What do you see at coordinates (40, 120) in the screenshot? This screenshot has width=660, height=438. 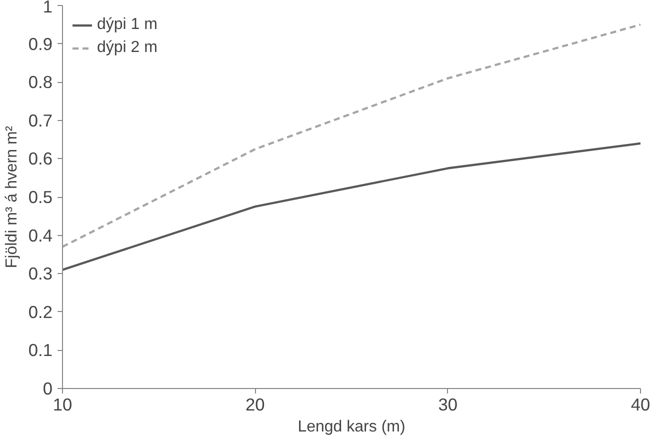 I see `y-tick-label: 0.7` at bounding box center [40, 120].